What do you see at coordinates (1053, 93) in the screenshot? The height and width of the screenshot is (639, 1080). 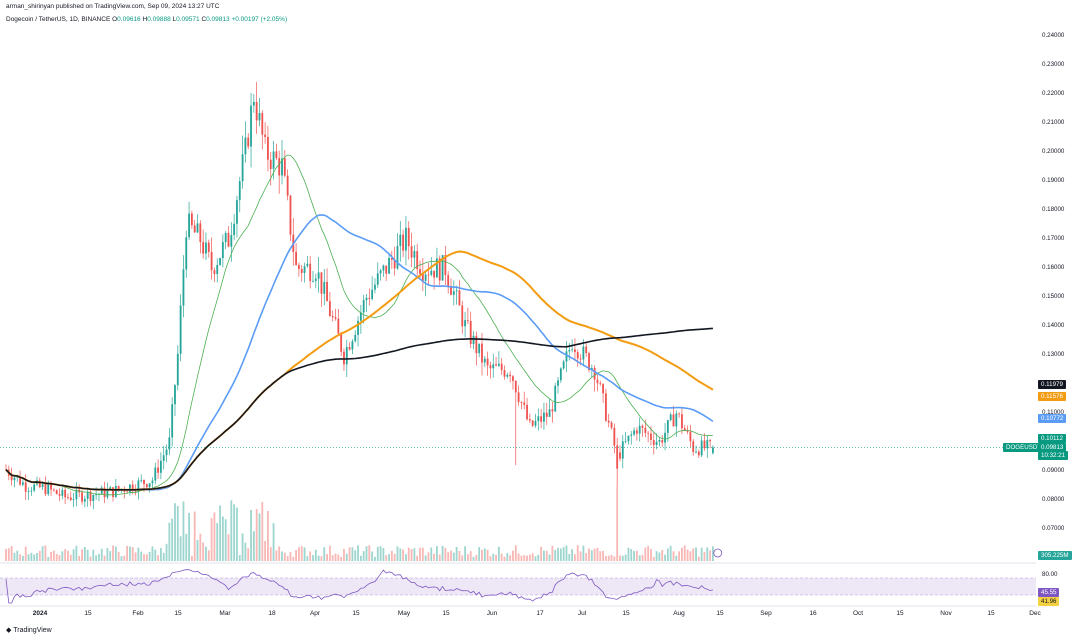 I see `price-tick: 0.22000` at bounding box center [1053, 93].